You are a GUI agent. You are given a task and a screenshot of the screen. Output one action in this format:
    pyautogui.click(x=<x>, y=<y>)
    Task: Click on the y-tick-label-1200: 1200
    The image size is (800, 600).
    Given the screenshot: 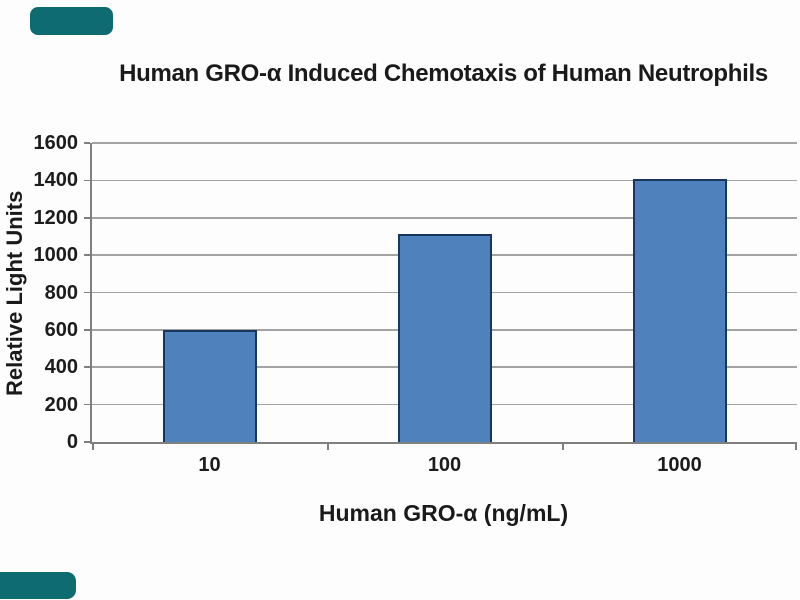 What is the action you would take?
    pyautogui.click(x=56, y=217)
    